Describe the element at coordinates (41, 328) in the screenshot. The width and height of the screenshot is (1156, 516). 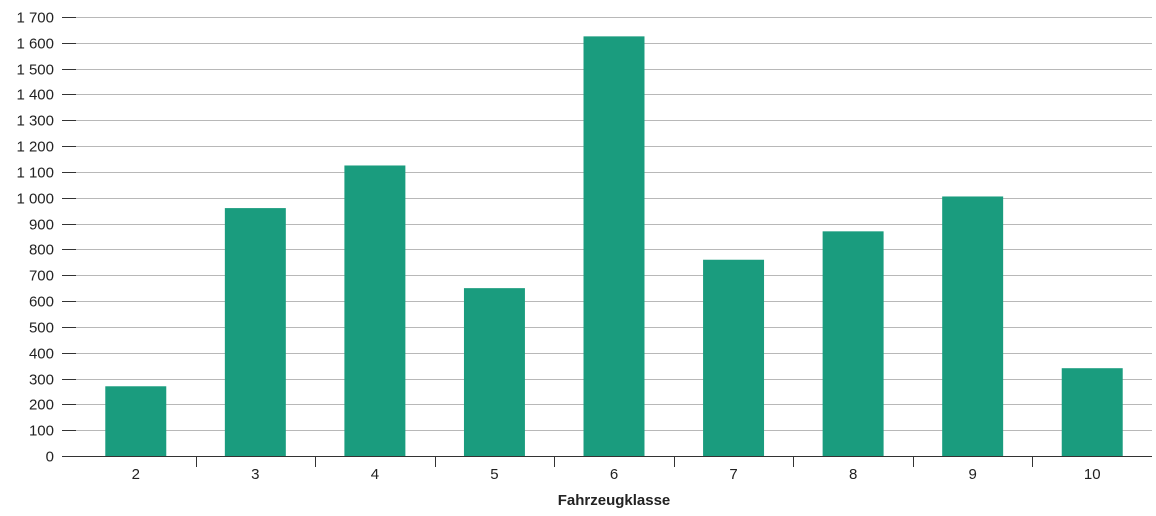
I see `y-tick-label: 500` at that location.